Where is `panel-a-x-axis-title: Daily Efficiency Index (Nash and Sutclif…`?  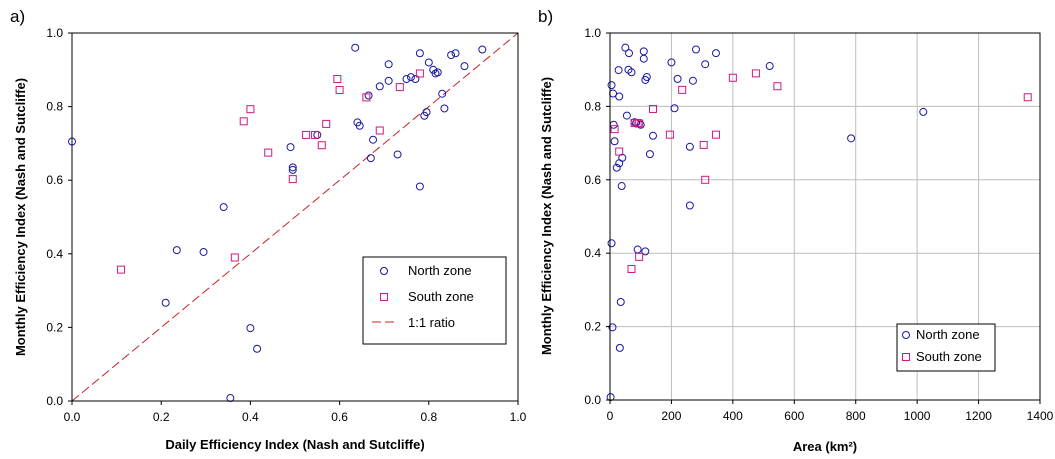 panel-a-x-axis-title: Daily Efficiency Index (Nash and Sutclif… is located at coordinates (294, 444).